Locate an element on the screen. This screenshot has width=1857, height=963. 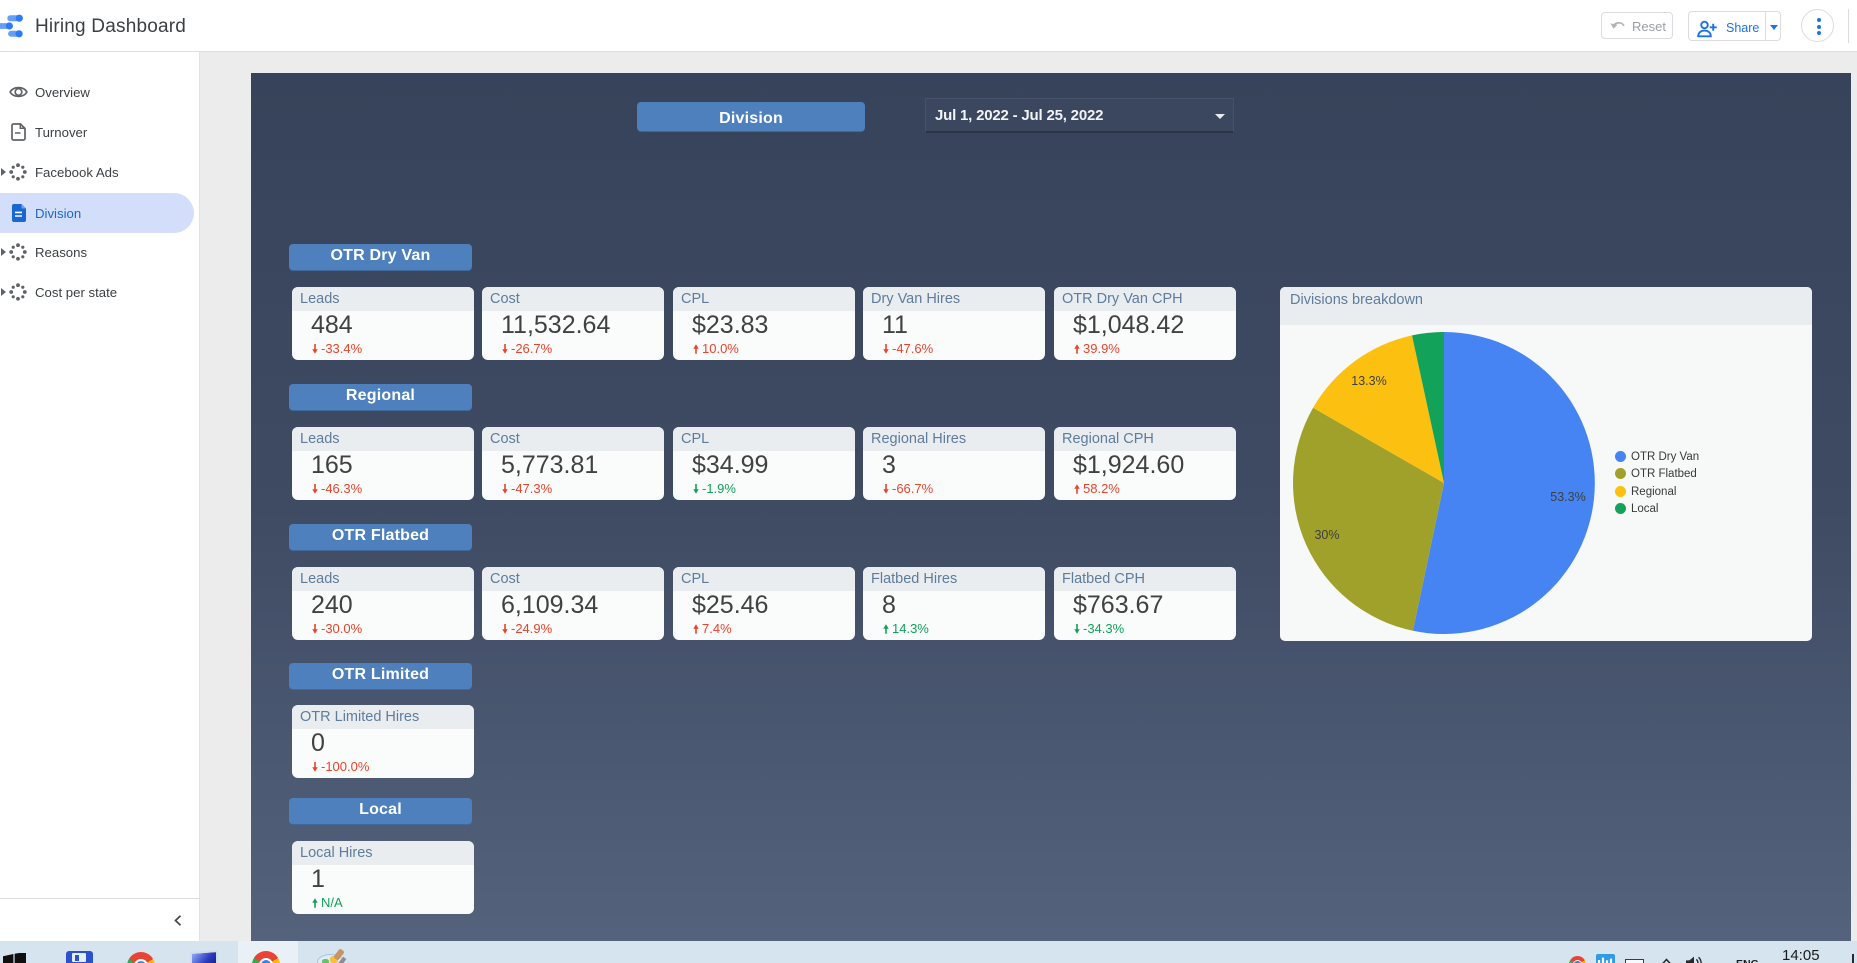
svg-text: 53.3% is located at coordinates (1567, 497).